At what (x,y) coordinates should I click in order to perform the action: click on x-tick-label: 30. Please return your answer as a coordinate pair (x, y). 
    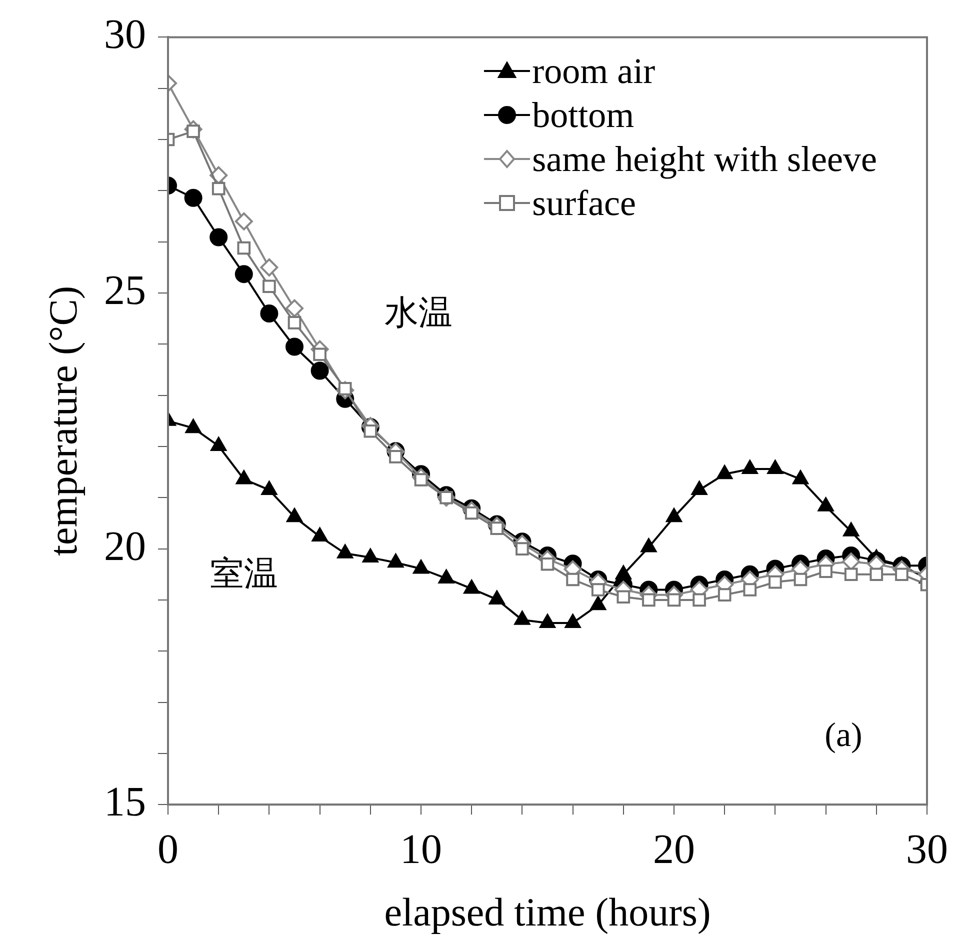
    Looking at the image, I should click on (927, 849).